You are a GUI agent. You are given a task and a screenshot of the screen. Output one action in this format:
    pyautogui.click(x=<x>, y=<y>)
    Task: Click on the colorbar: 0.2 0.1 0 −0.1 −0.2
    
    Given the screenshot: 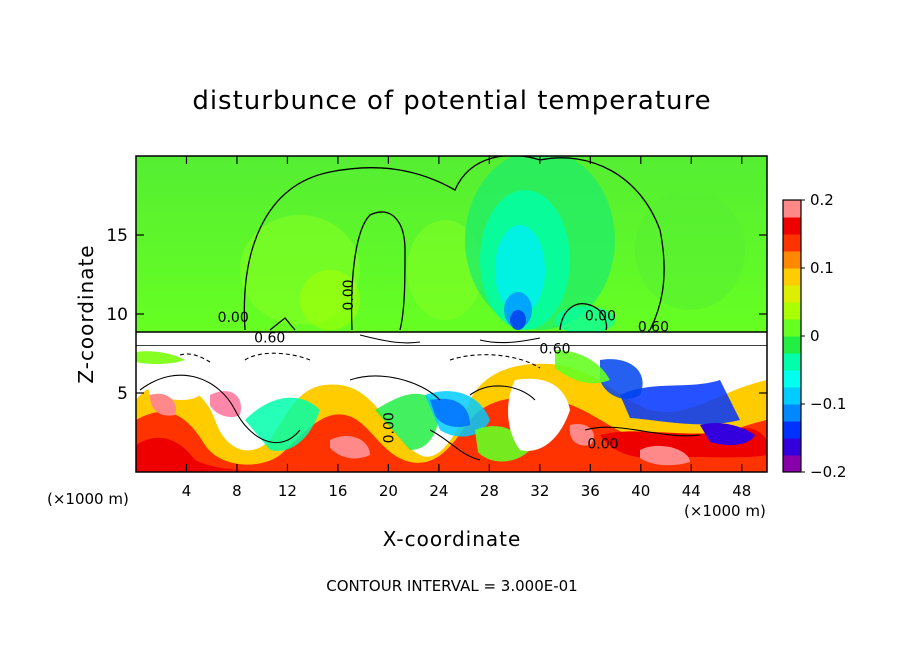 What is the action you would take?
    pyautogui.click(x=814, y=336)
    